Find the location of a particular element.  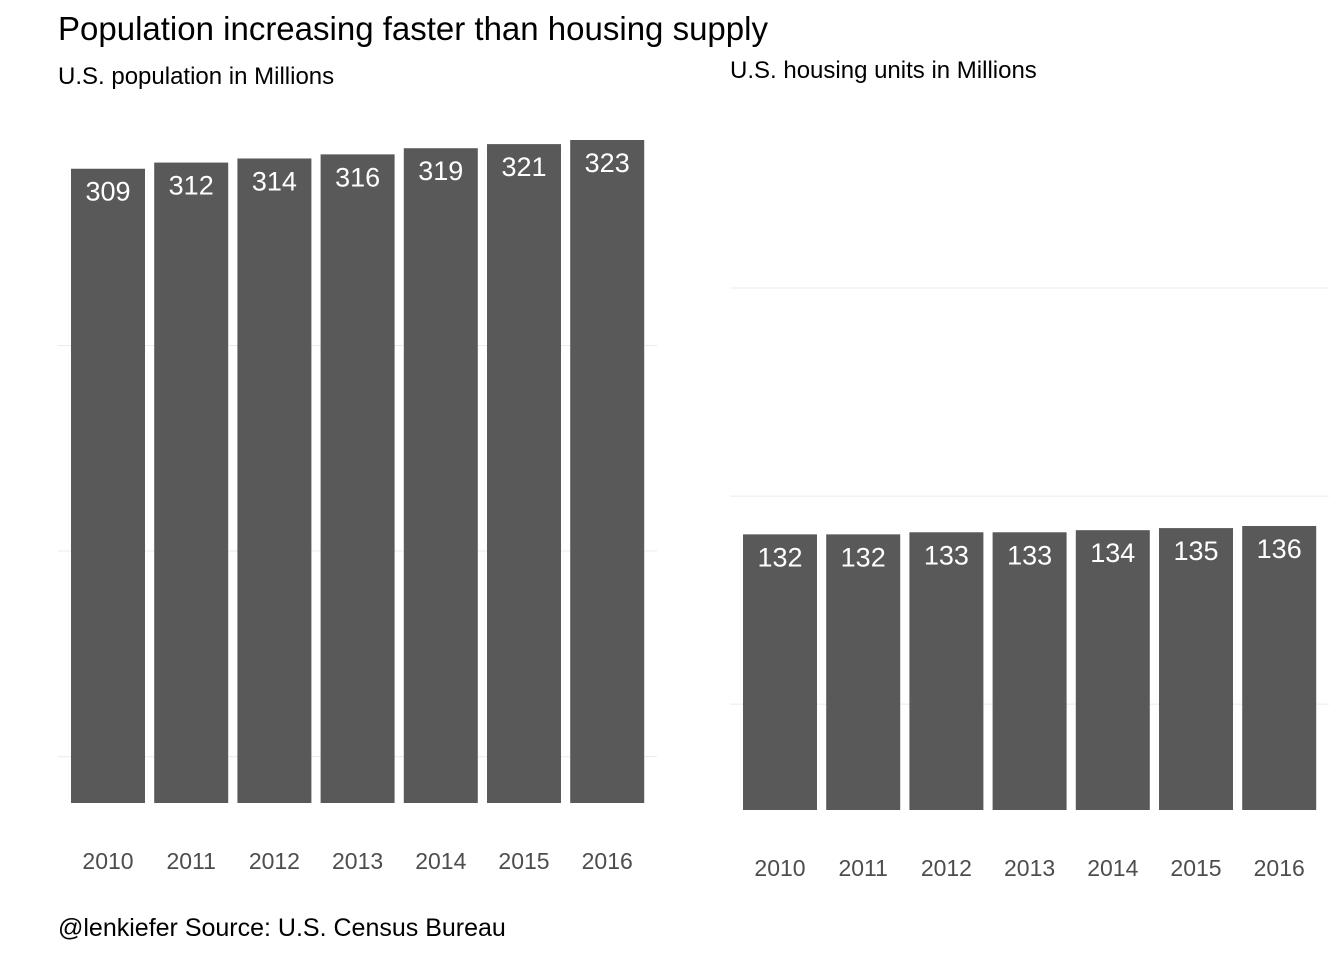

housing-x-tick-2010: 2010 is located at coordinates (779, 868).